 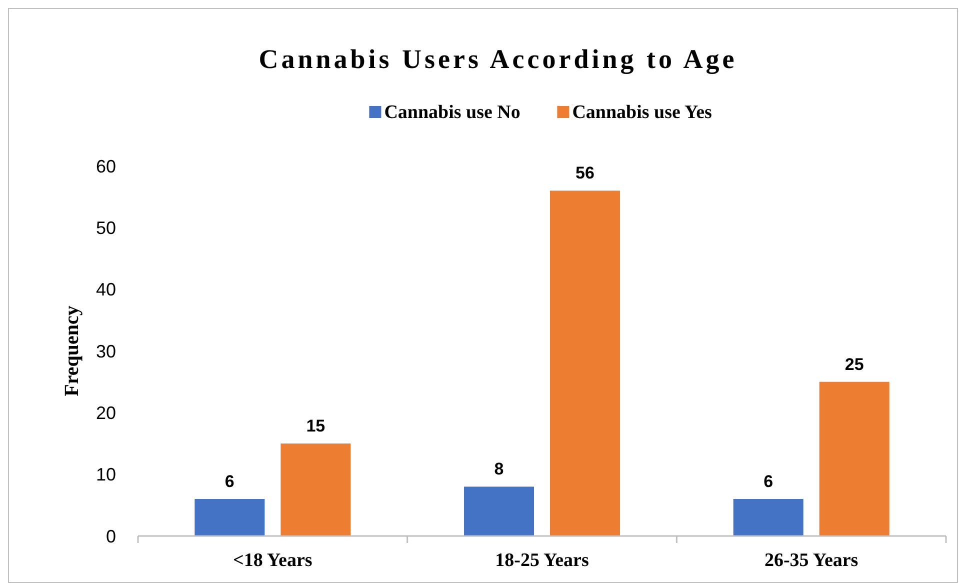 I want to click on data-label: 8, so click(x=499, y=469).